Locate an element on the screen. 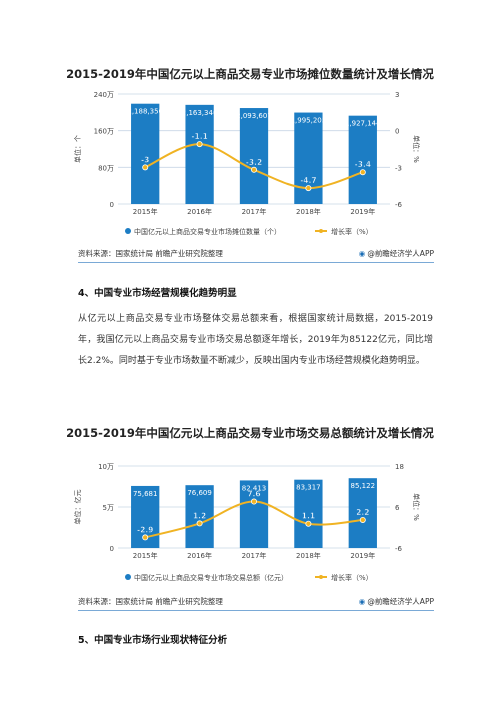  chart1-source-line: 资料来源：国家统计局 前瞻产业研究院整理 ◉ @前瞻经济学人APP is located at coordinates (256, 253).